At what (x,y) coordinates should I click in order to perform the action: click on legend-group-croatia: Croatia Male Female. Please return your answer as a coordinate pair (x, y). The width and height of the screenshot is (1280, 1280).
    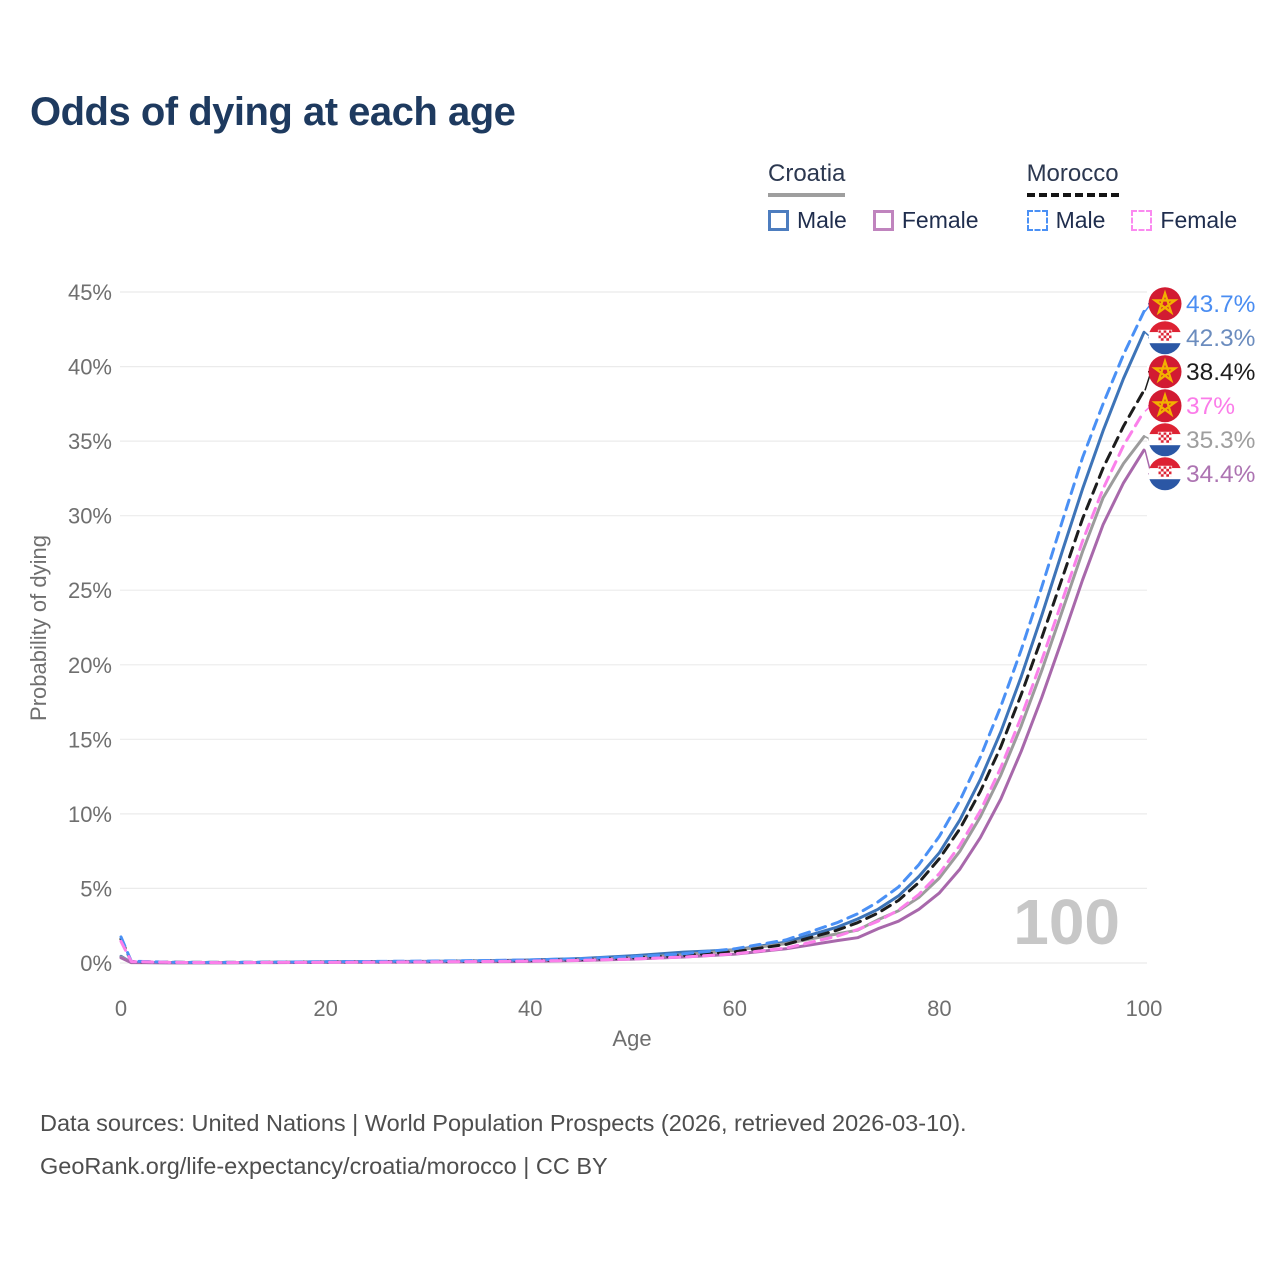
    Looking at the image, I should click on (873, 197).